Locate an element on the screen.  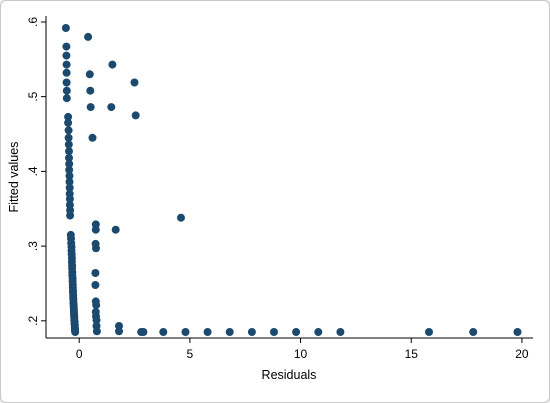
y-tick-label: .6 is located at coordinates (33, 22).